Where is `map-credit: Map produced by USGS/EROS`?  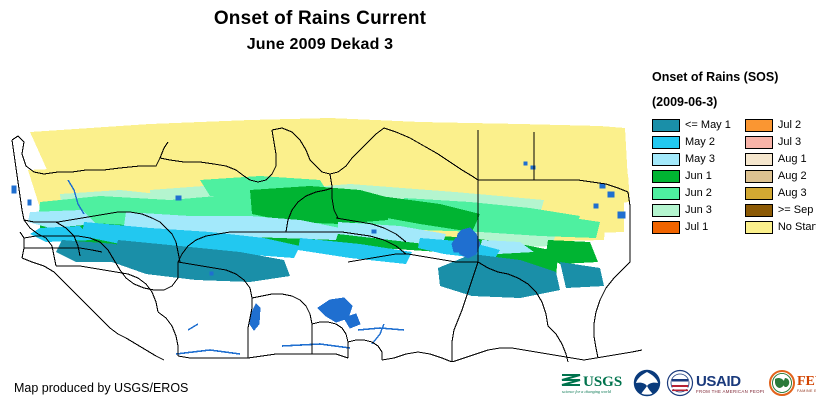
map-credit: Map produced by USGS/EROS is located at coordinates (101, 388).